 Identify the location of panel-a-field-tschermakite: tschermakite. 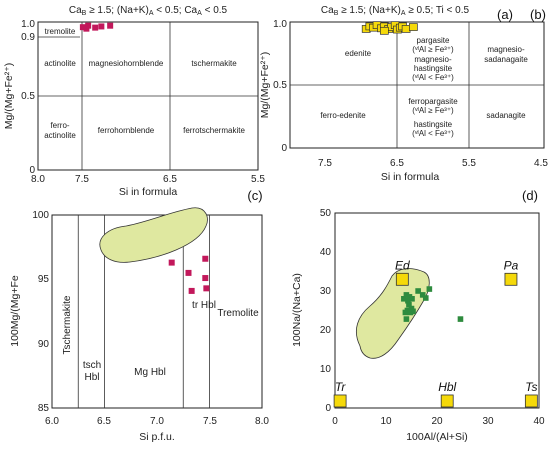
(214, 63).